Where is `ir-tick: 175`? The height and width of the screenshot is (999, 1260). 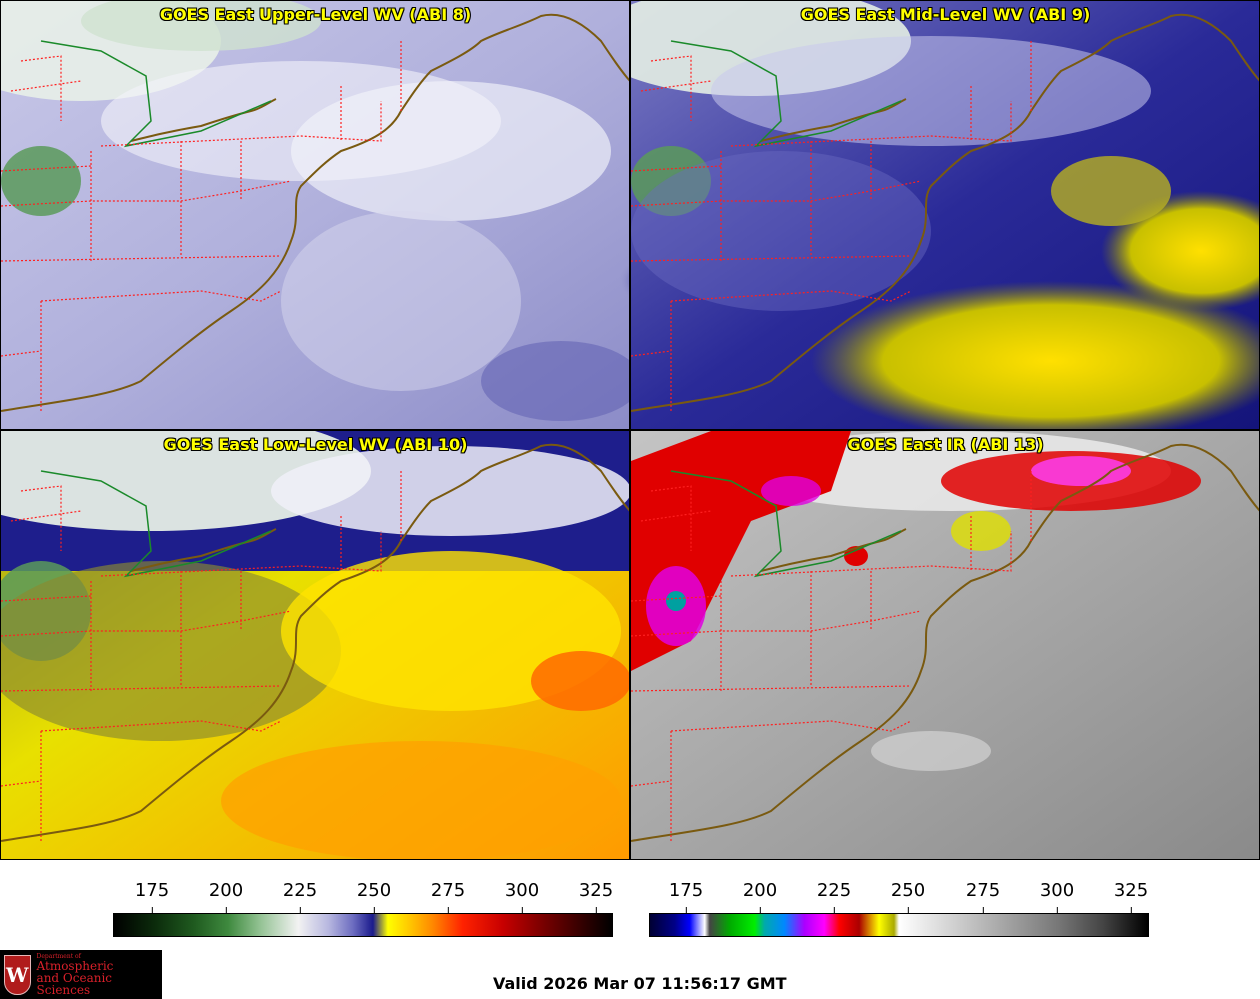 ir-tick: 175 is located at coordinates (686, 896).